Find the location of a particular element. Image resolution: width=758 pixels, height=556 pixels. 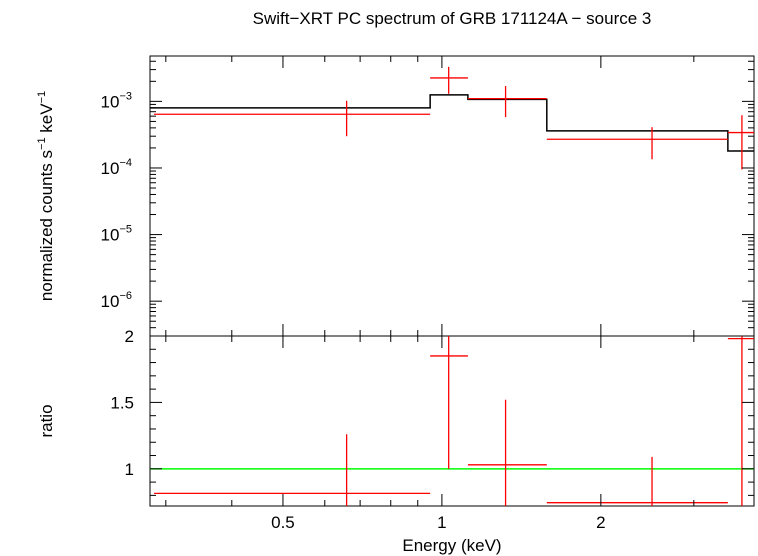

spectrum-data is located at coordinates (454, 118).